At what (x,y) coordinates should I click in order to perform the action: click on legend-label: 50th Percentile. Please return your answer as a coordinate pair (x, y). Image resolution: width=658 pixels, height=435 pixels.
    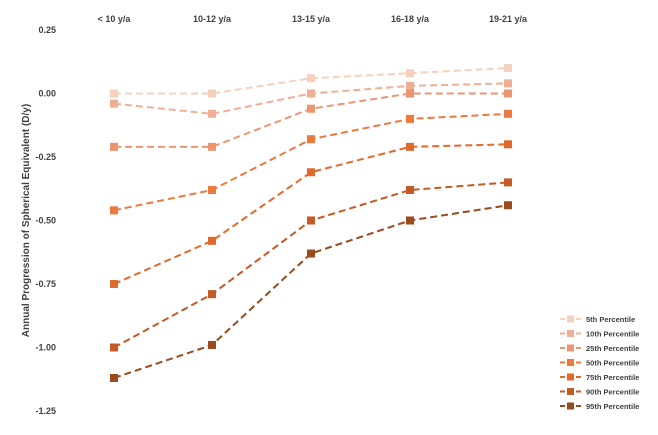
    Looking at the image, I should click on (612, 363).